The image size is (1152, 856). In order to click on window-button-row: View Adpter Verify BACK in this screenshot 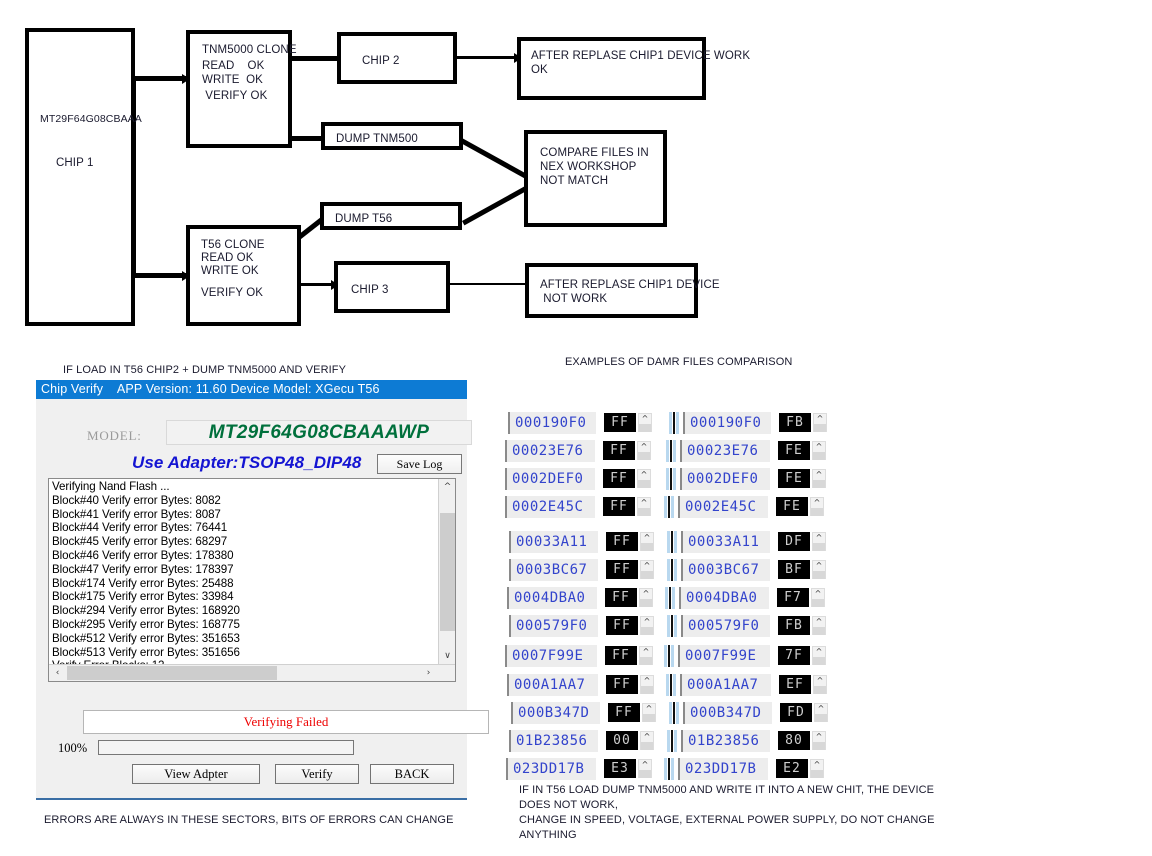, I will do `click(251, 775)`.